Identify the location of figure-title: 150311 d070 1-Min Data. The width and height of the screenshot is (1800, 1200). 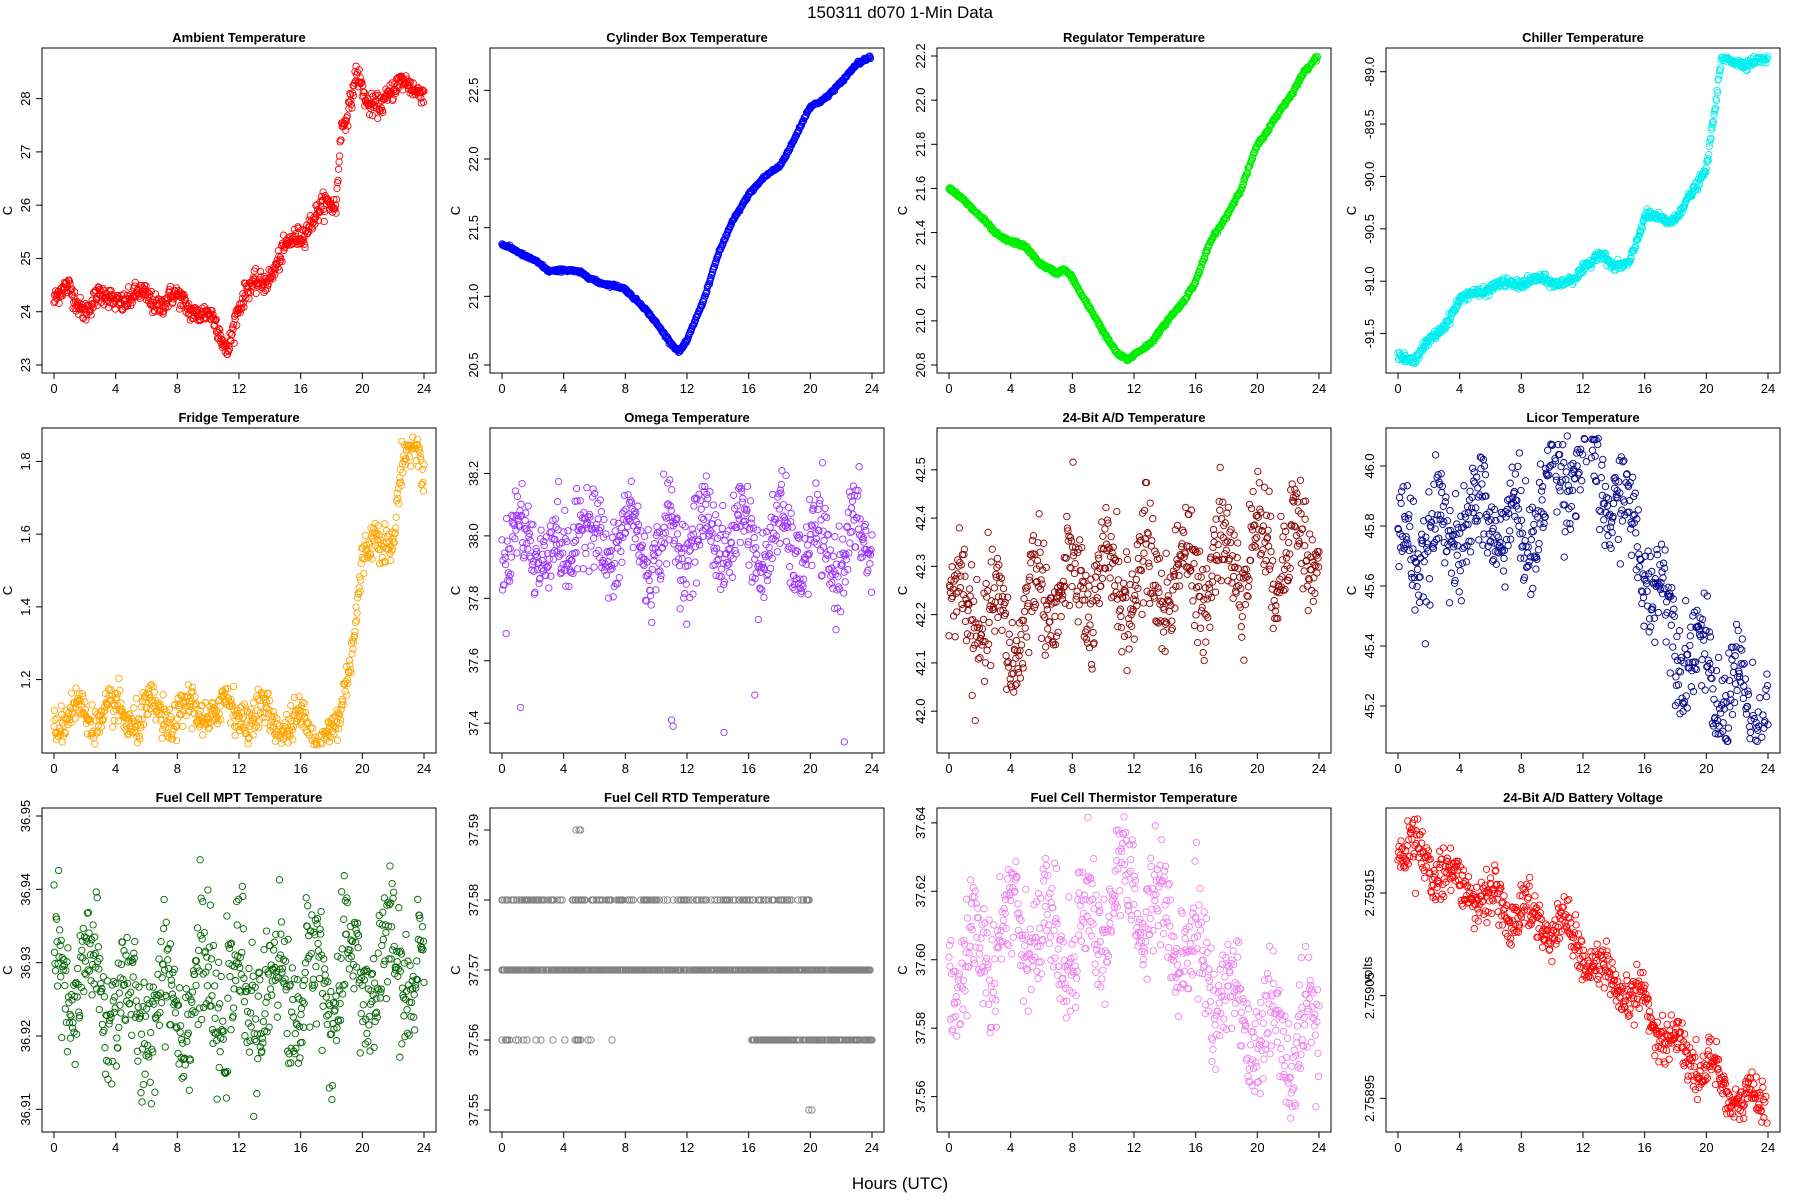
(900, 12).